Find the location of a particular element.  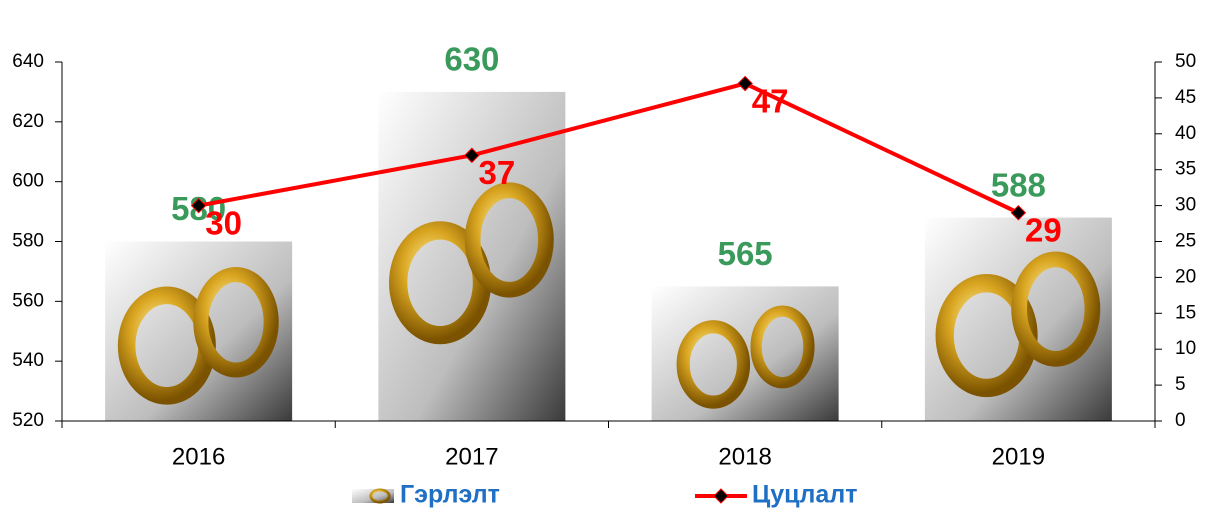

bar-value-label: 630 is located at coordinates (471, 59).